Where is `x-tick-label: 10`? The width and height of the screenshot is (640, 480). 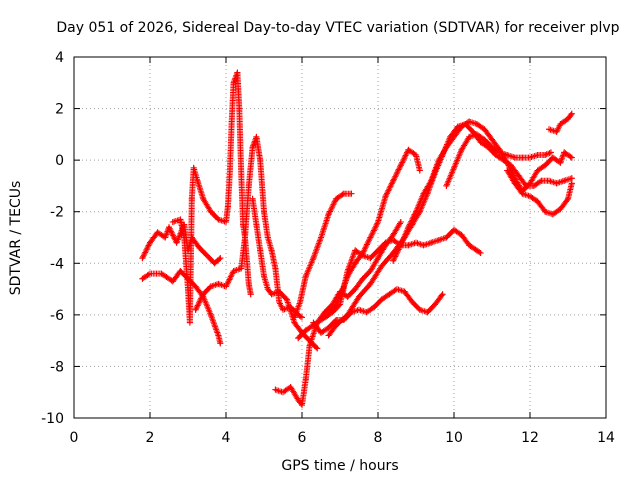
x-tick-label: 10 is located at coordinates (454, 438).